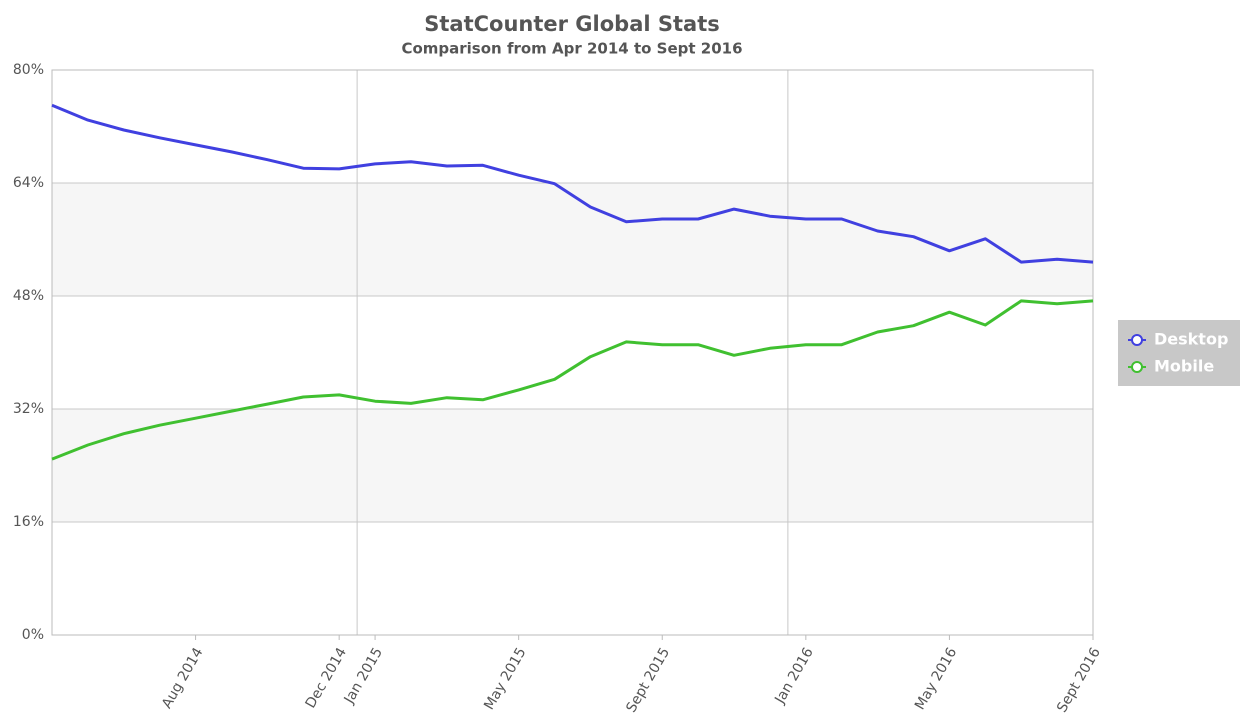 This screenshot has width=1240, height=716. I want to click on x-tick-label: Sept 2015, so click(648, 680).